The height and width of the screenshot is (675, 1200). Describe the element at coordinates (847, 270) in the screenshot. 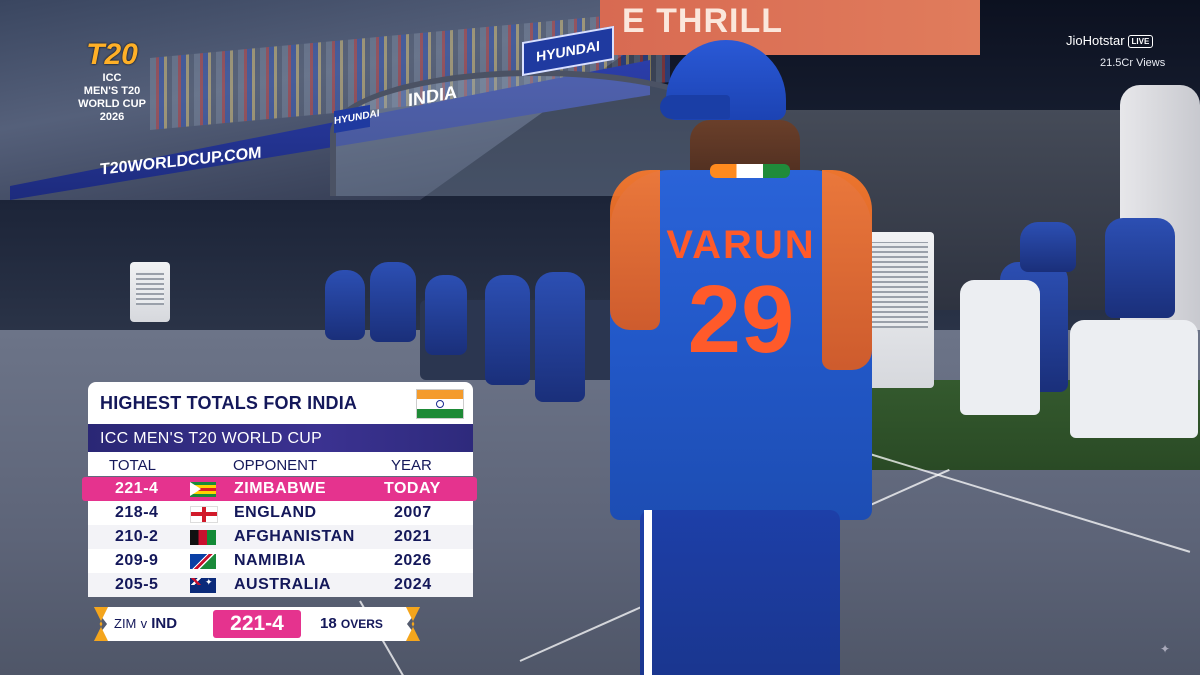

I see `jersey-sleeve-right` at that location.